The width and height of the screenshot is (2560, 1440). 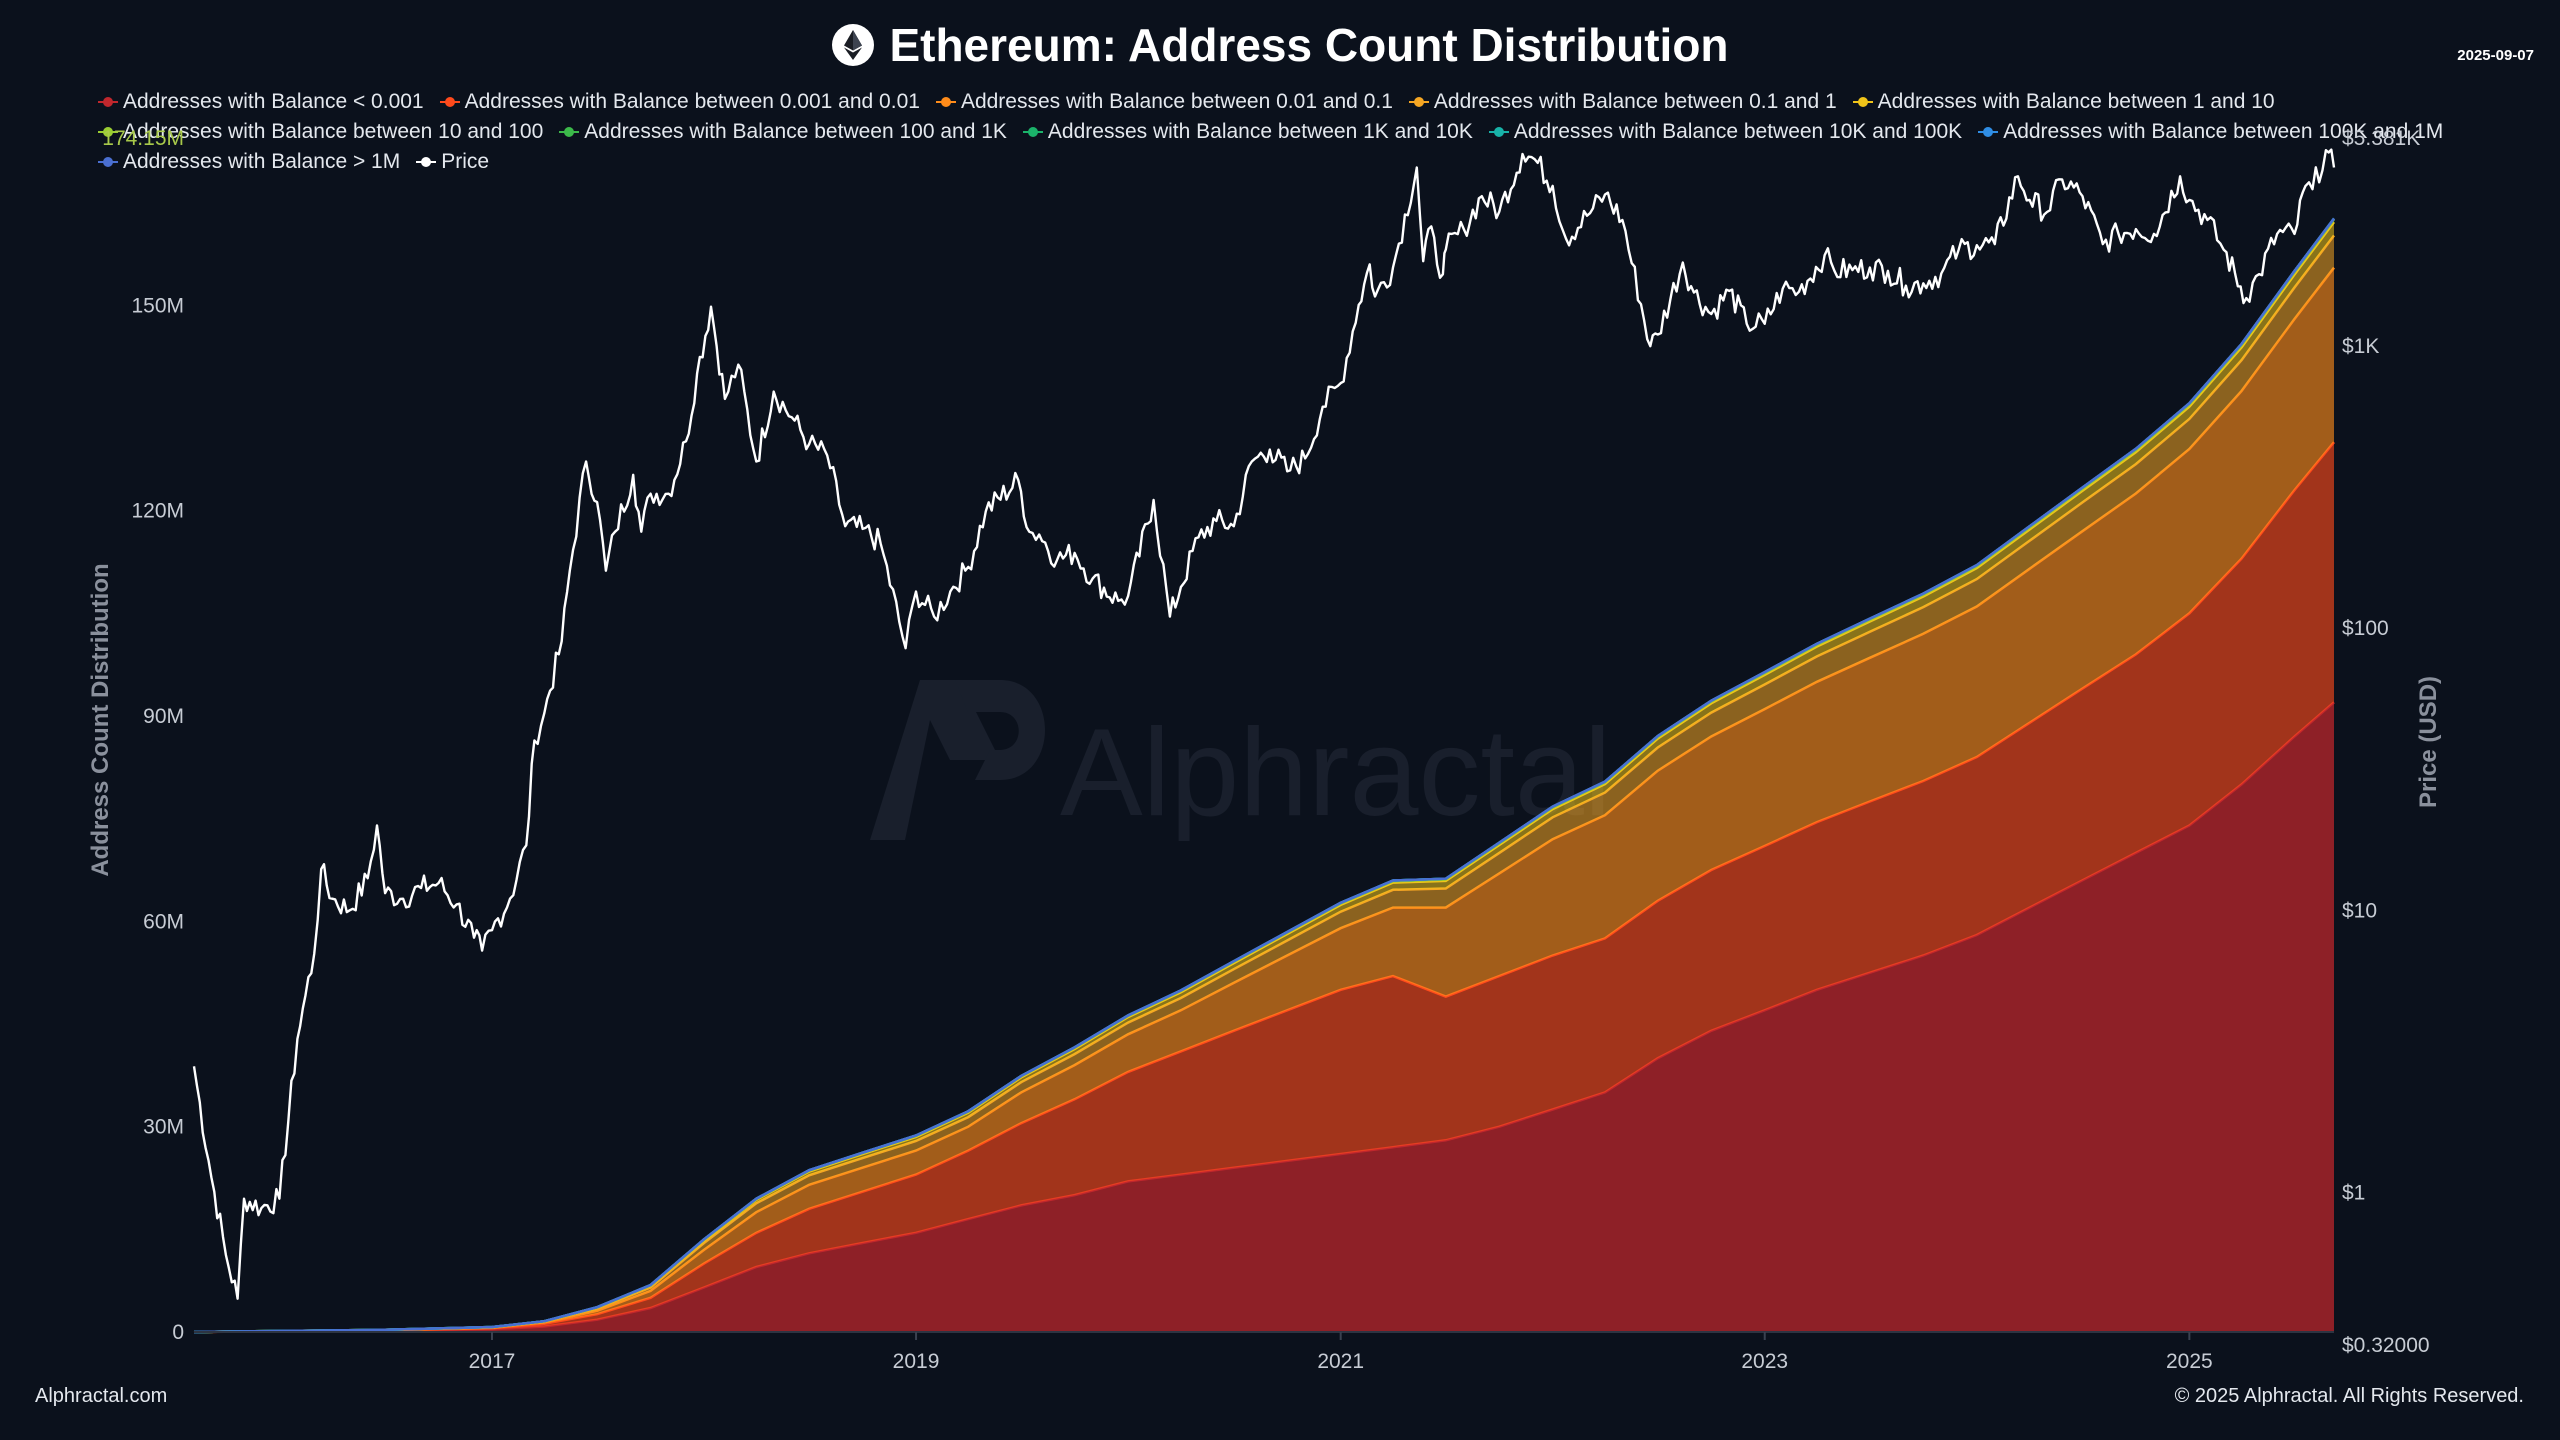 I want to click on y2-max-label: $5.381K, so click(x=2381, y=138).